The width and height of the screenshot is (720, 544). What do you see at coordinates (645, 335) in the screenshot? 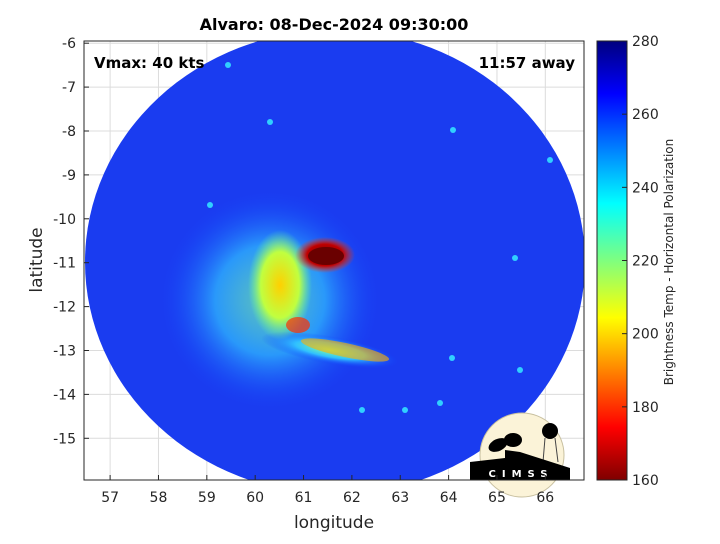
I see `colorbar-tick-label: 200` at bounding box center [645, 335].